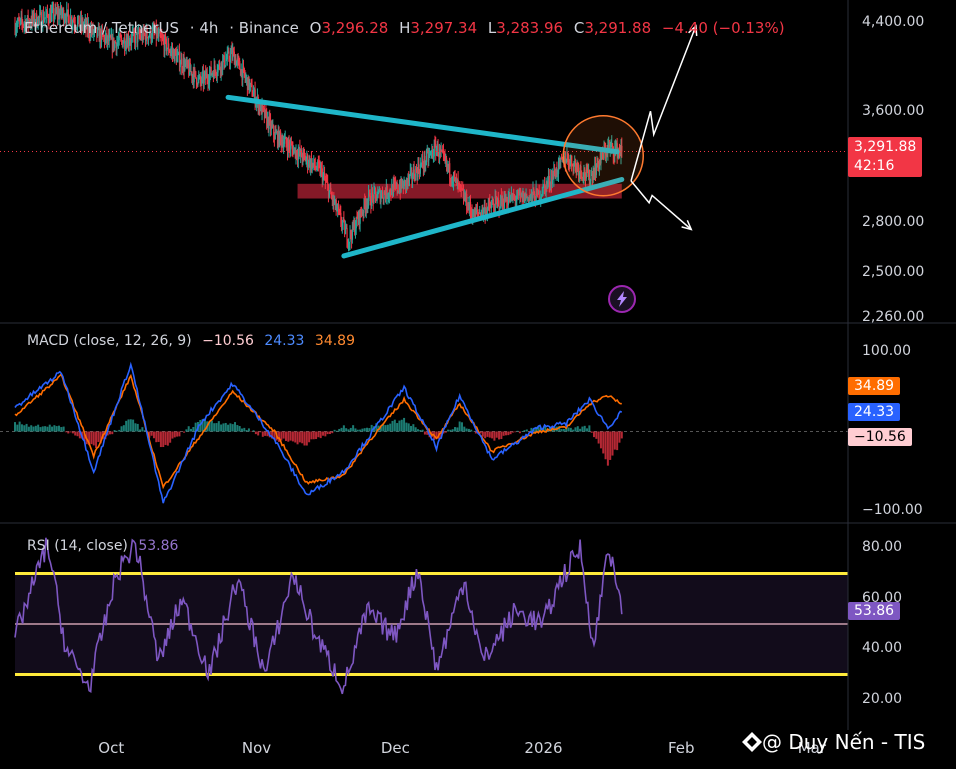 The height and width of the screenshot is (769, 956). What do you see at coordinates (101, 28) in the screenshot?
I see `symbol-title: Ethereum / TetherUS` at bounding box center [101, 28].